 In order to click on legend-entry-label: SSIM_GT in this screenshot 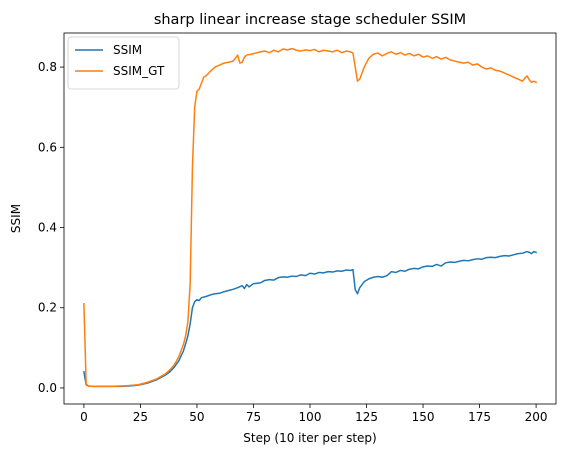, I will do `click(139, 71)`.